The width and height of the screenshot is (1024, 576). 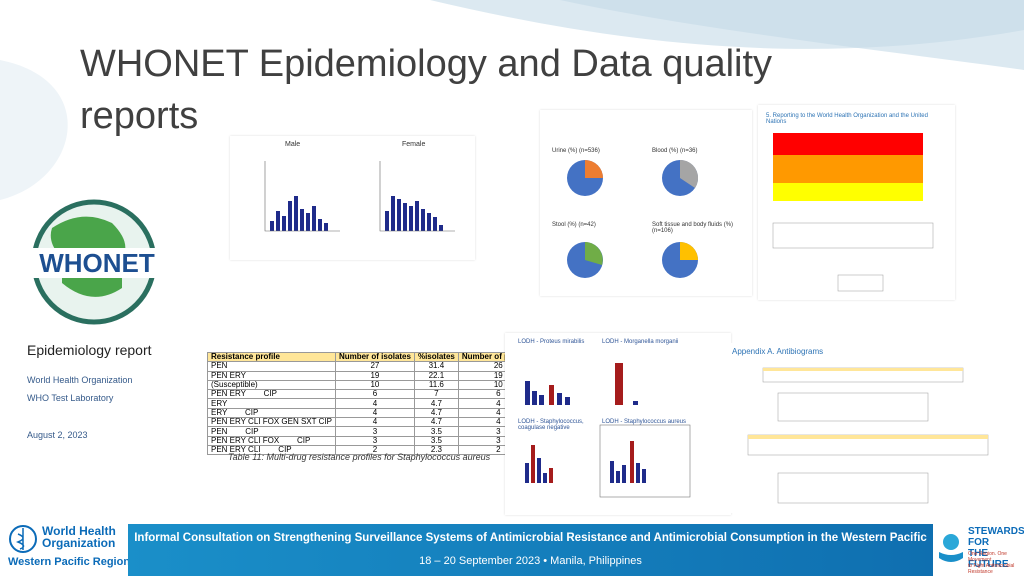 What do you see at coordinates (271, 394) in the screenshot?
I see `table-cell: PEN ERY CIP` at bounding box center [271, 394].